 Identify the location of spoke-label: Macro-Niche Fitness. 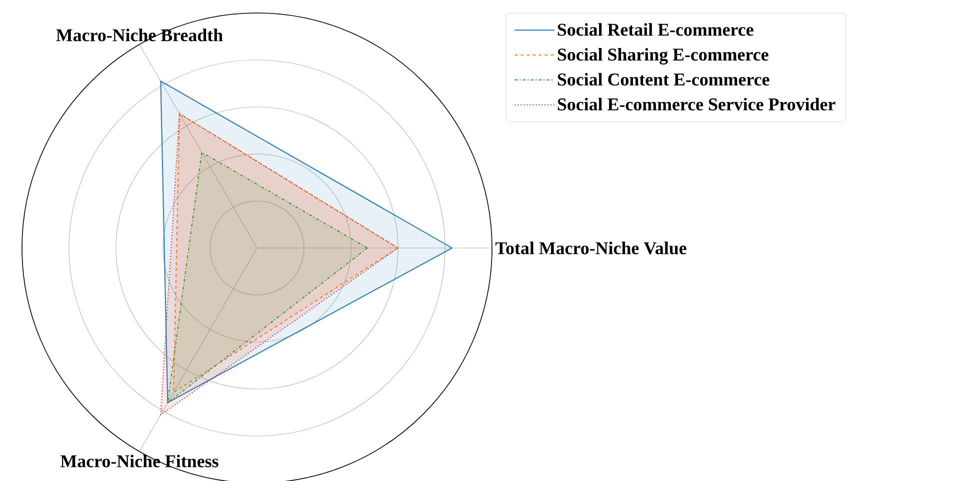
(139, 461).